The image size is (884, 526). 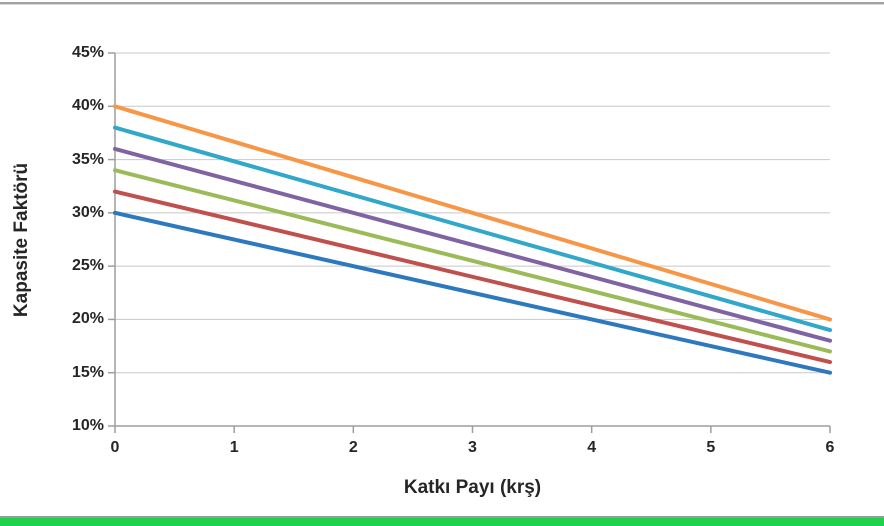 I want to click on top-divider-highlight, so click(x=442, y=4).